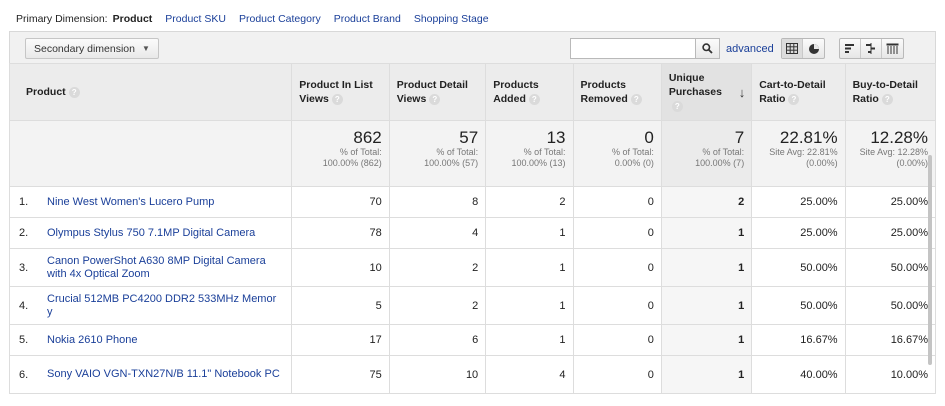 This screenshot has width=945, height=406. I want to click on comparison-view-icon, so click(870, 48).